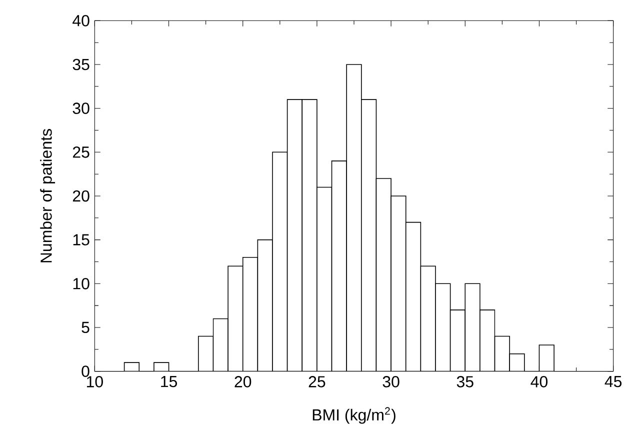  What do you see at coordinates (86, 371) in the screenshot?
I see `y-tick-label: 0` at bounding box center [86, 371].